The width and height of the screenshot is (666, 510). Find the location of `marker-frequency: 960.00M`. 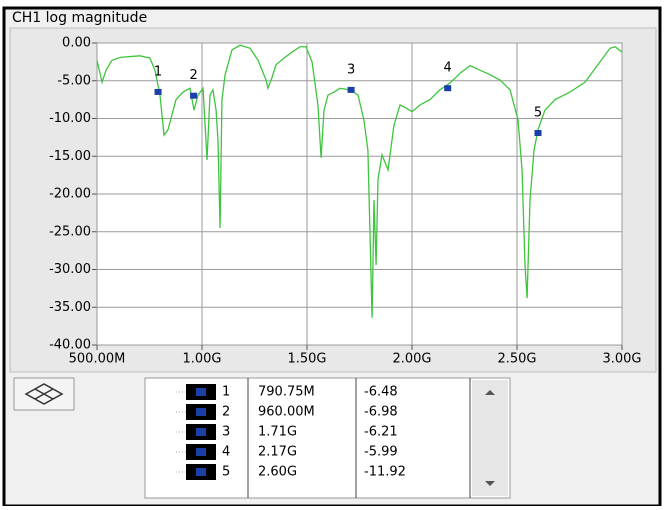

marker-frequency: 960.00M is located at coordinates (286, 412).